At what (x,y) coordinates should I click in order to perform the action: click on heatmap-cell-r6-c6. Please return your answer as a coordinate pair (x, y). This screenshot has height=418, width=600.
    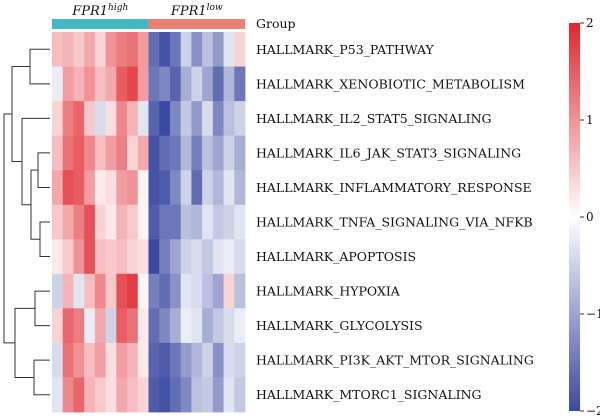
    Looking at the image, I should click on (122, 257).